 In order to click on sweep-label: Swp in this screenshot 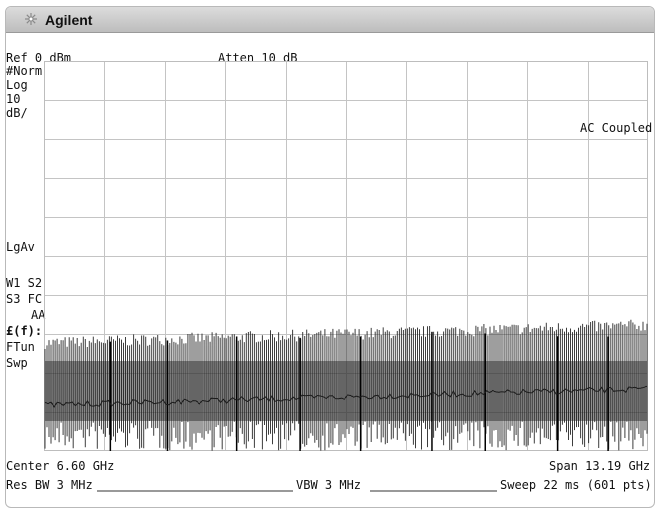, I will do `click(17, 363)`.